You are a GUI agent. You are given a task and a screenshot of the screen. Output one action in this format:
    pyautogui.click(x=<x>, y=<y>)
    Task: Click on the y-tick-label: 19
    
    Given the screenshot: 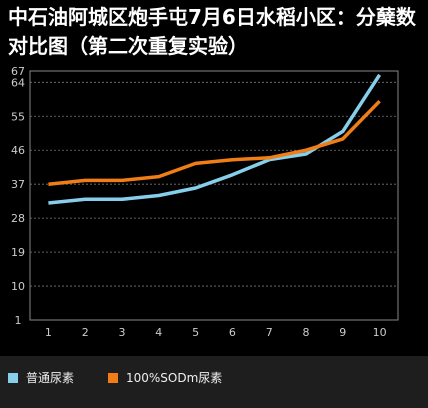 What is the action you would take?
    pyautogui.click(x=18, y=252)
    